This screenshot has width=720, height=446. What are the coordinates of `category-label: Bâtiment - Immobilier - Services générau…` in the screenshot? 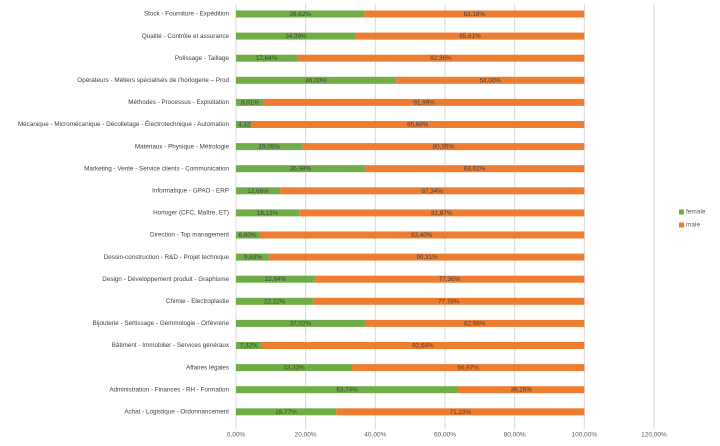 It's located at (171, 345).